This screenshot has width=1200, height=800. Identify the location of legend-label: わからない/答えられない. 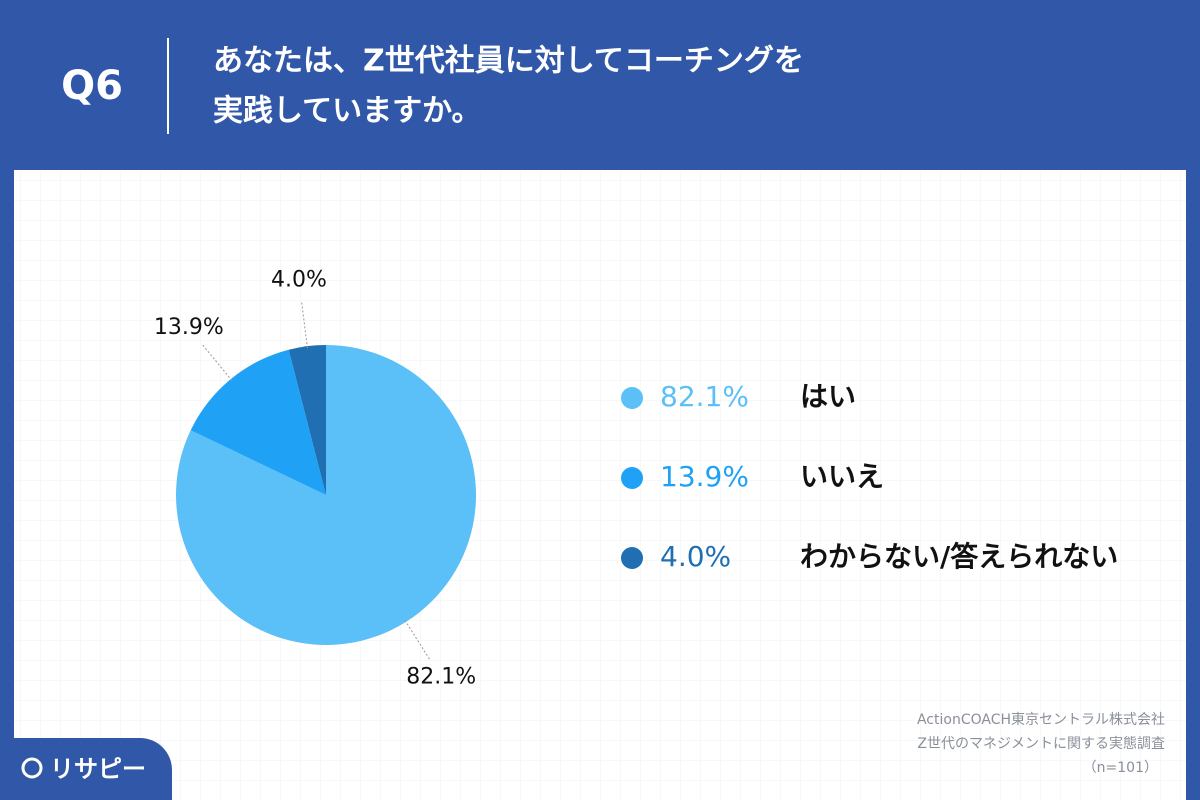
(959, 556).